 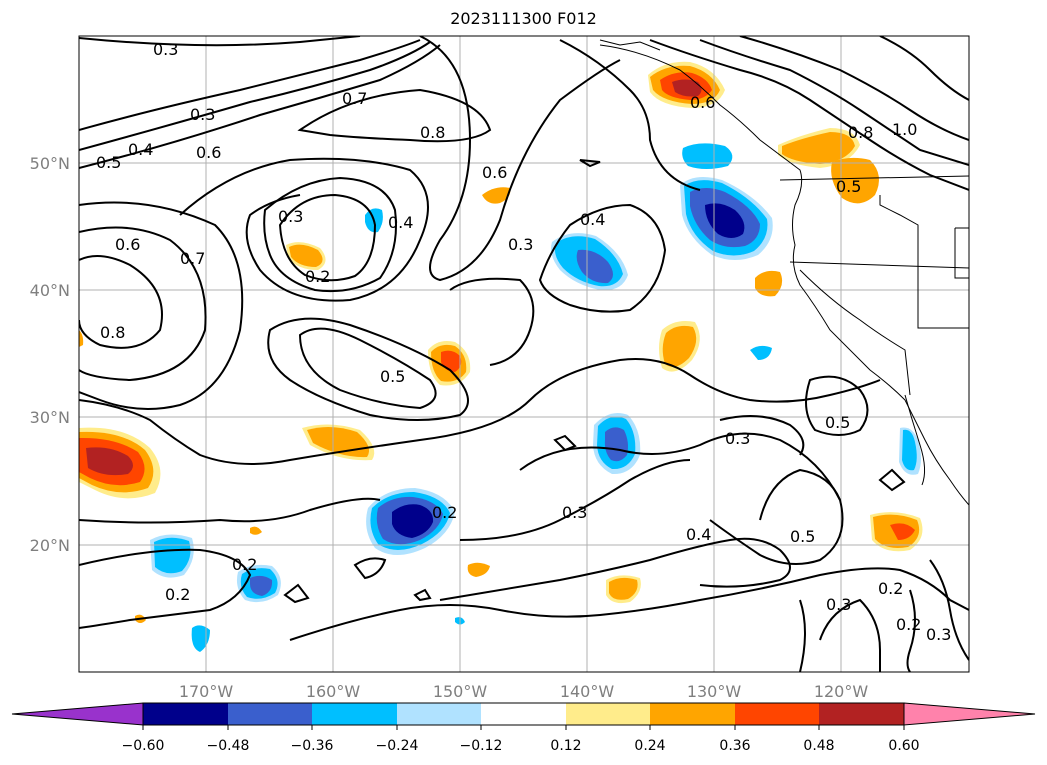 I want to click on colorbar-extend-right, so click(x=969, y=714).